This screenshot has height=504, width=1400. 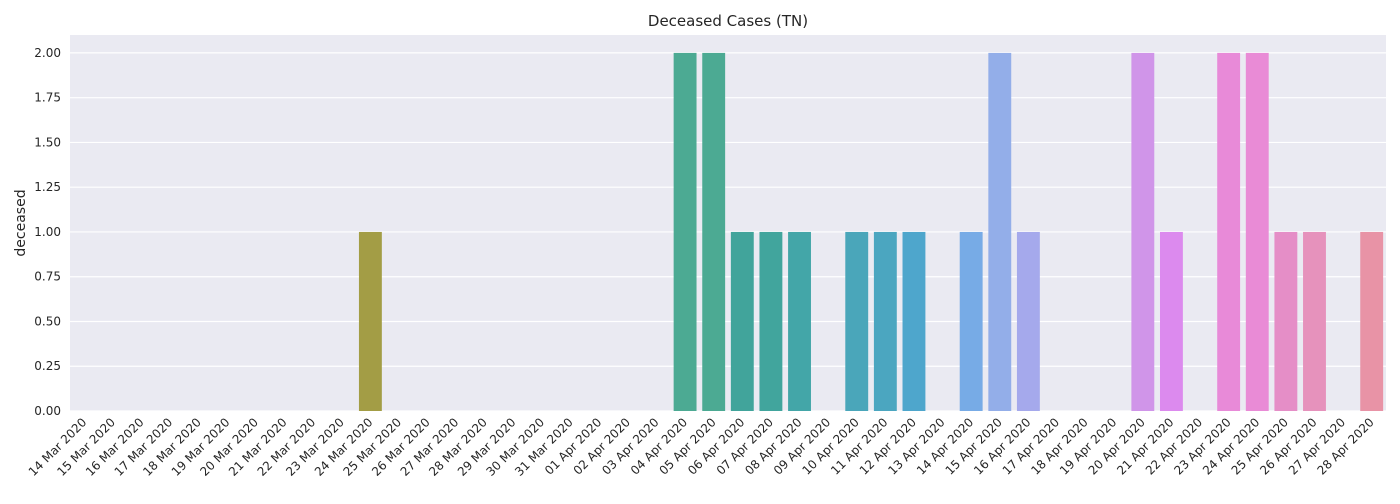 I want to click on y-tick-label: 0.75, so click(x=47, y=277).